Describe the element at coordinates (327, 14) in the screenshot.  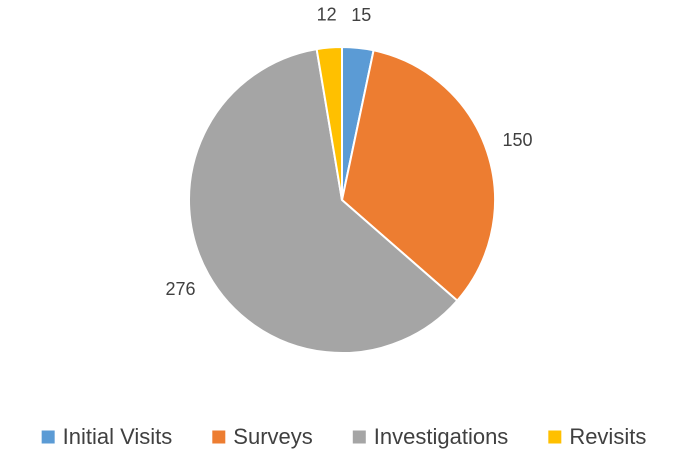
I see `data-label: 12` at that location.